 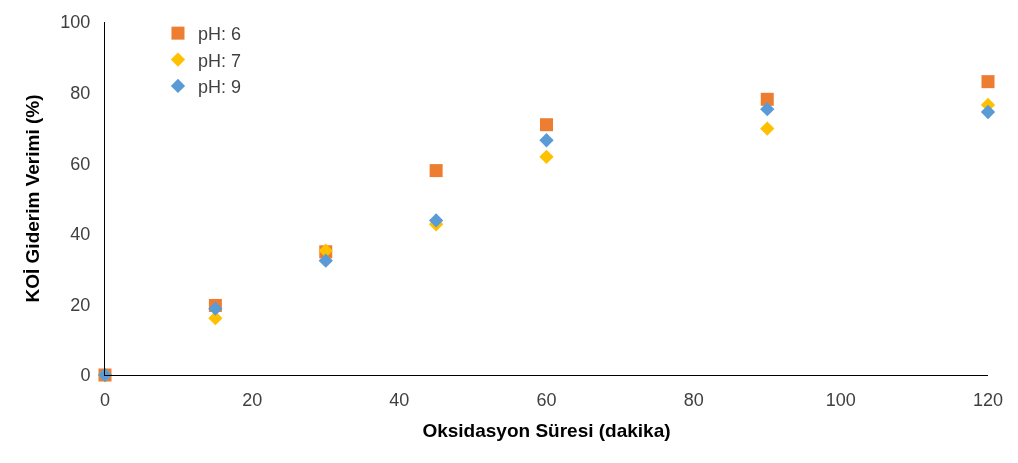 I want to click on x-tick-label: 60, so click(x=546, y=399).